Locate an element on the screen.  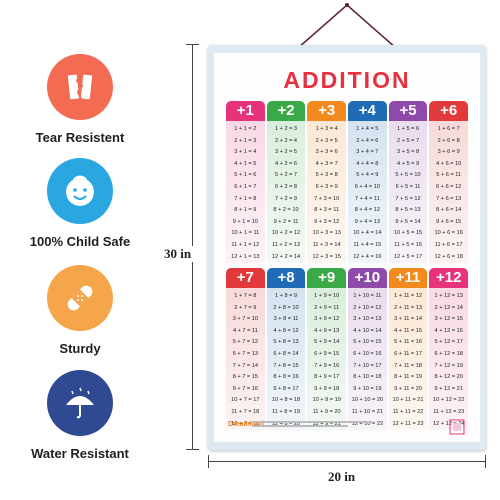
publisher-logo: Dreamland is located at coordinates (246, 424).